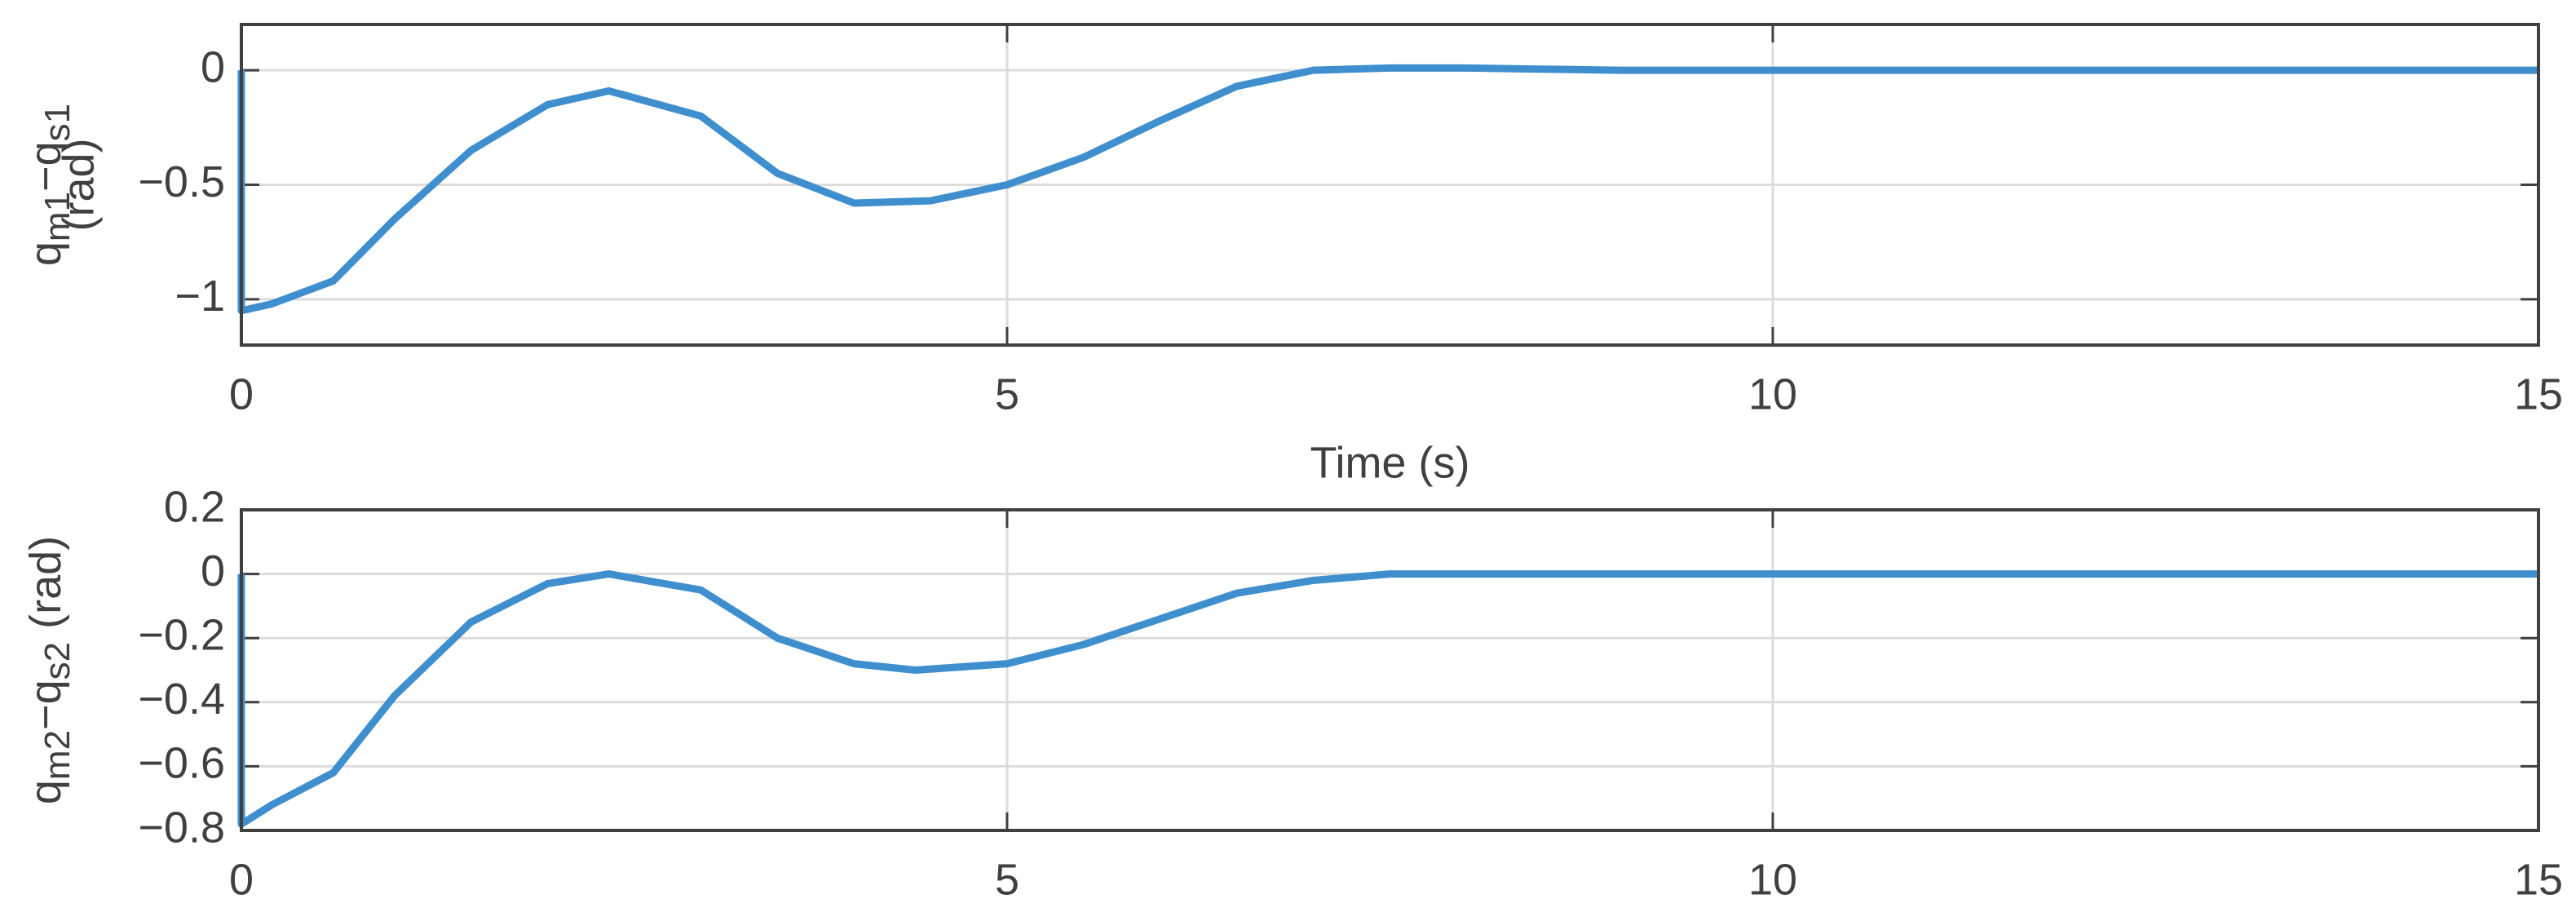 The image size is (2576, 912). Describe the element at coordinates (181, 763) in the screenshot. I see `y-tick-label: −0.6` at that location.